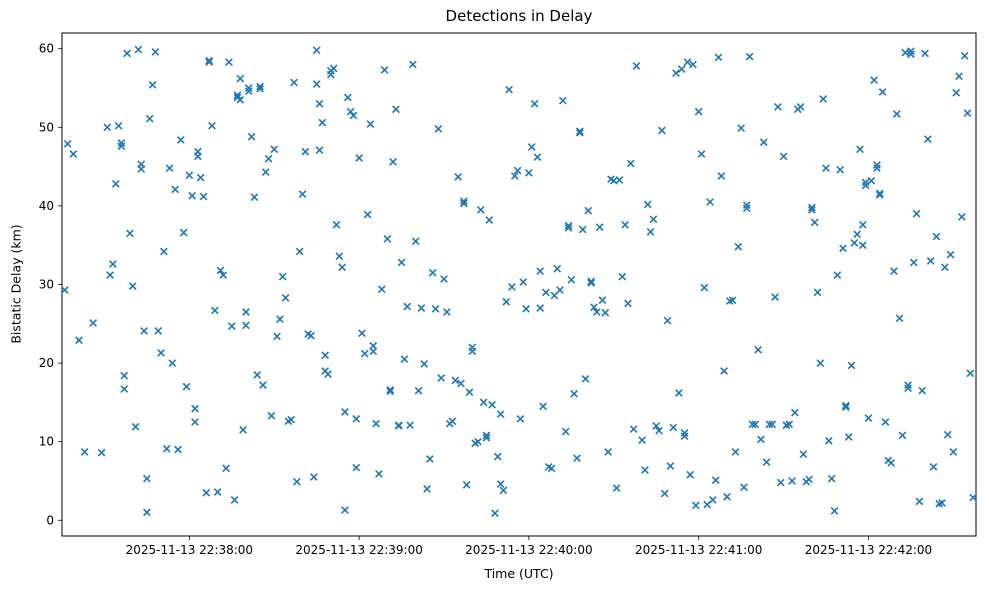 The image size is (989, 590). I want to click on x-tick-label: 2025-11-13 22:39:00, so click(358, 550).